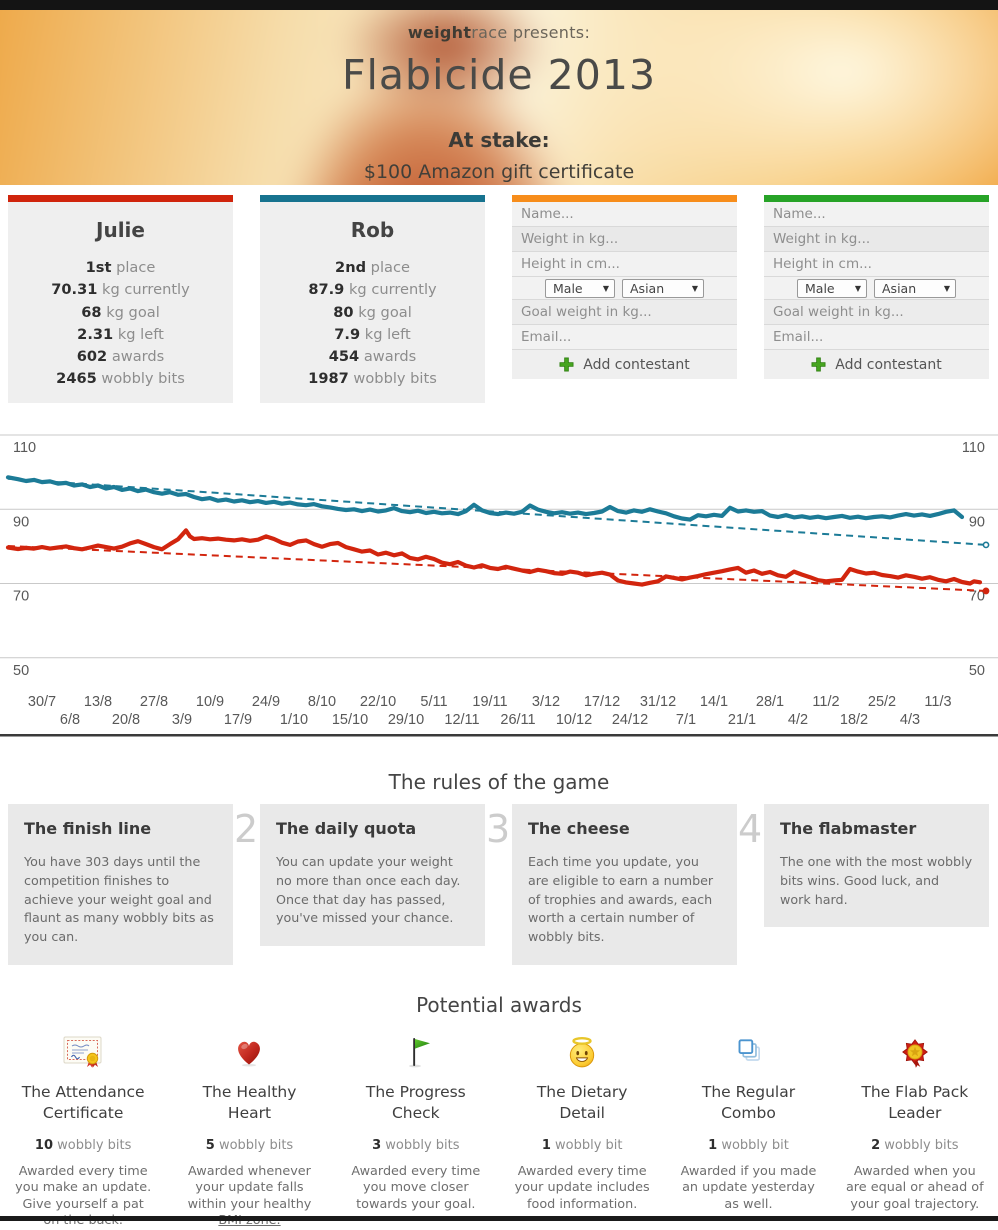 Image resolution: width=998 pixels, height=1230 pixels. I want to click on stat-goal: 68 kg goal, so click(120, 312).